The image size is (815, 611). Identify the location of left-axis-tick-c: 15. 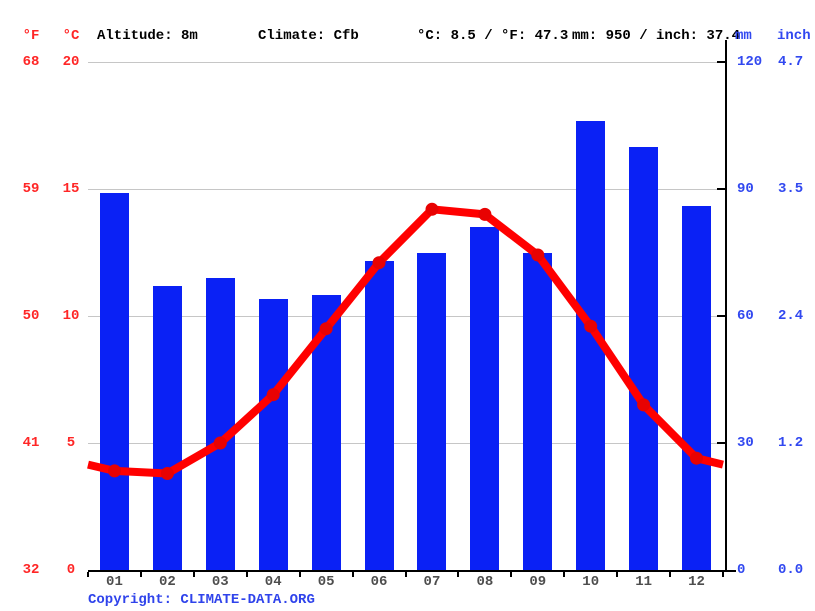
(71, 189).